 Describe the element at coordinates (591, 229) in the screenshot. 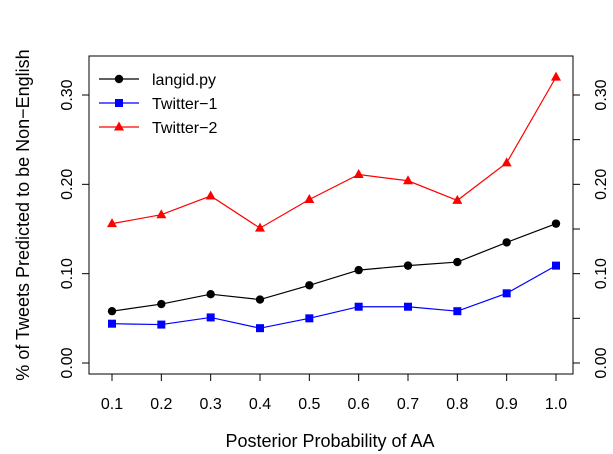

I see `y-axis-right: 0.00 0.10 0.20 0.30` at that location.